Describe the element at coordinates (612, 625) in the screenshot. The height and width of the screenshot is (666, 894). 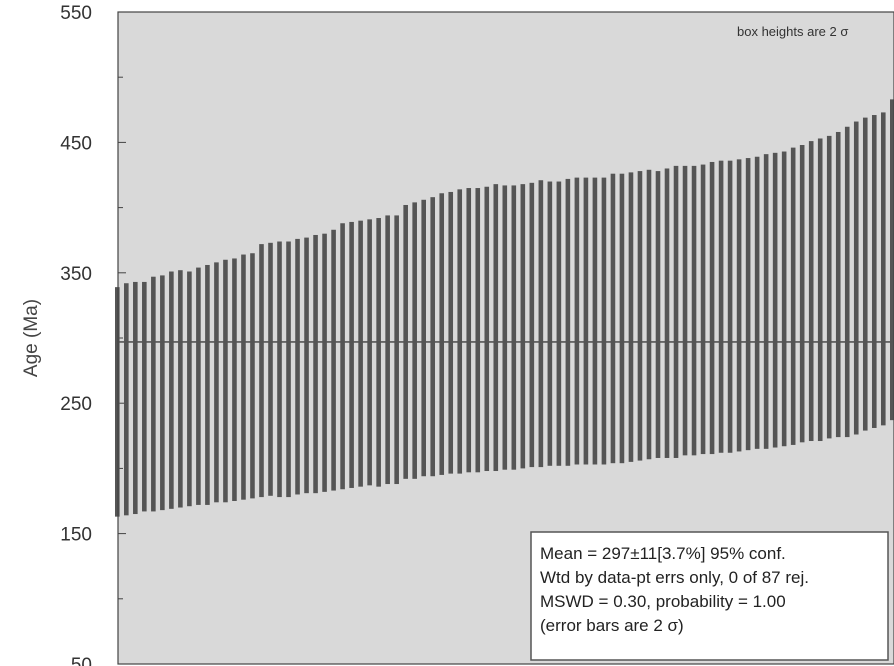
I see `stats-errorbar-line: (error bars are 2 σ)` at that location.